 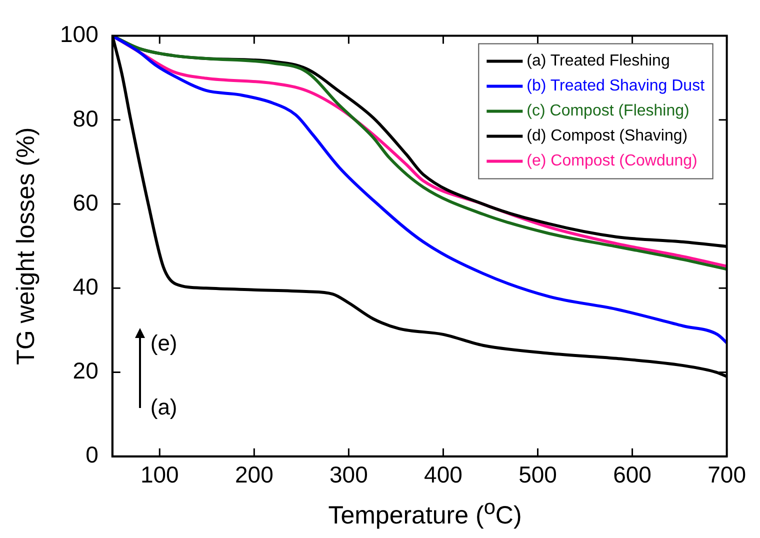 What do you see at coordinates (607, 136) in the screenshot?
I see `legend-label: (d) Compost (Shaving)` at bounding box center [607, 136].